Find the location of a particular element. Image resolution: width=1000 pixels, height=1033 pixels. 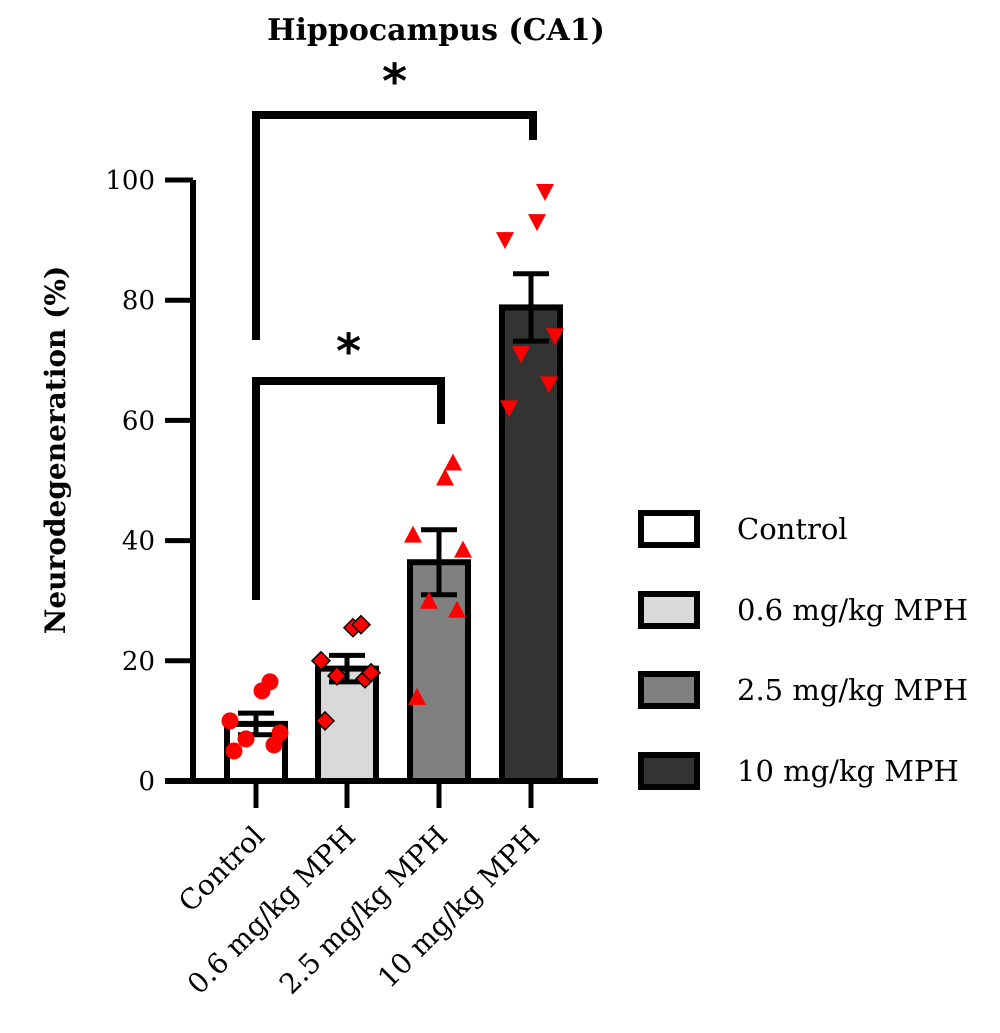

y-tick-label: 60 is located at coordinates (138, 421).